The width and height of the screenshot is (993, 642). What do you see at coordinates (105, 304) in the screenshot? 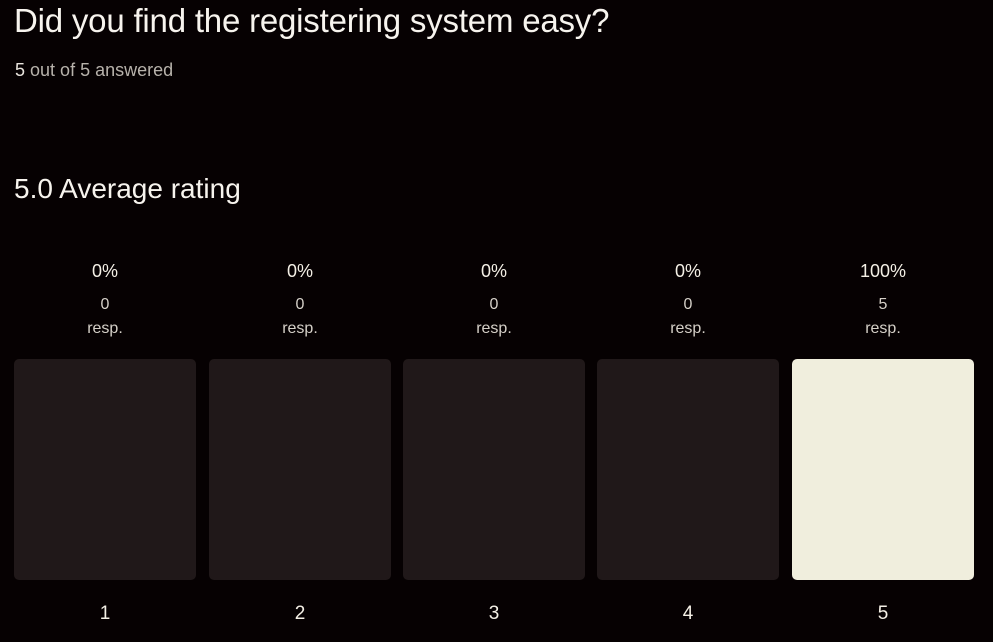
I see `rating-1-response-count: 0` at bounding box center [105, 304].